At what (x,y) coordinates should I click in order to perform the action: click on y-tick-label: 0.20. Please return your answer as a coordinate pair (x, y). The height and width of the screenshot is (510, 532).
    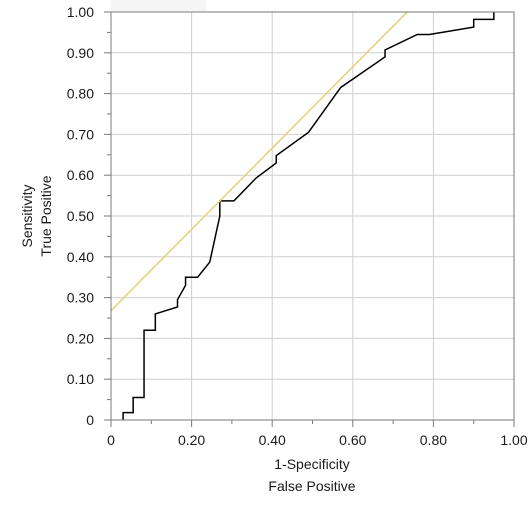
    Looking at the image, I should click on (80, 338).